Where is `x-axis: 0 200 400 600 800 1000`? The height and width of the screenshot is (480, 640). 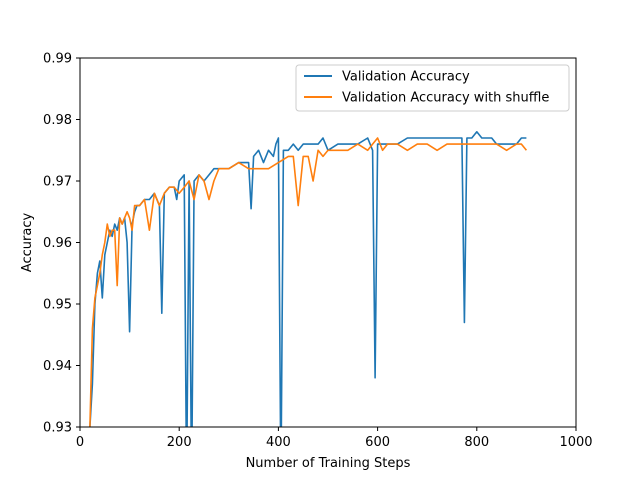 x-axis: 0 200 400 600 800 1000 is located at coordinates (334, 438).